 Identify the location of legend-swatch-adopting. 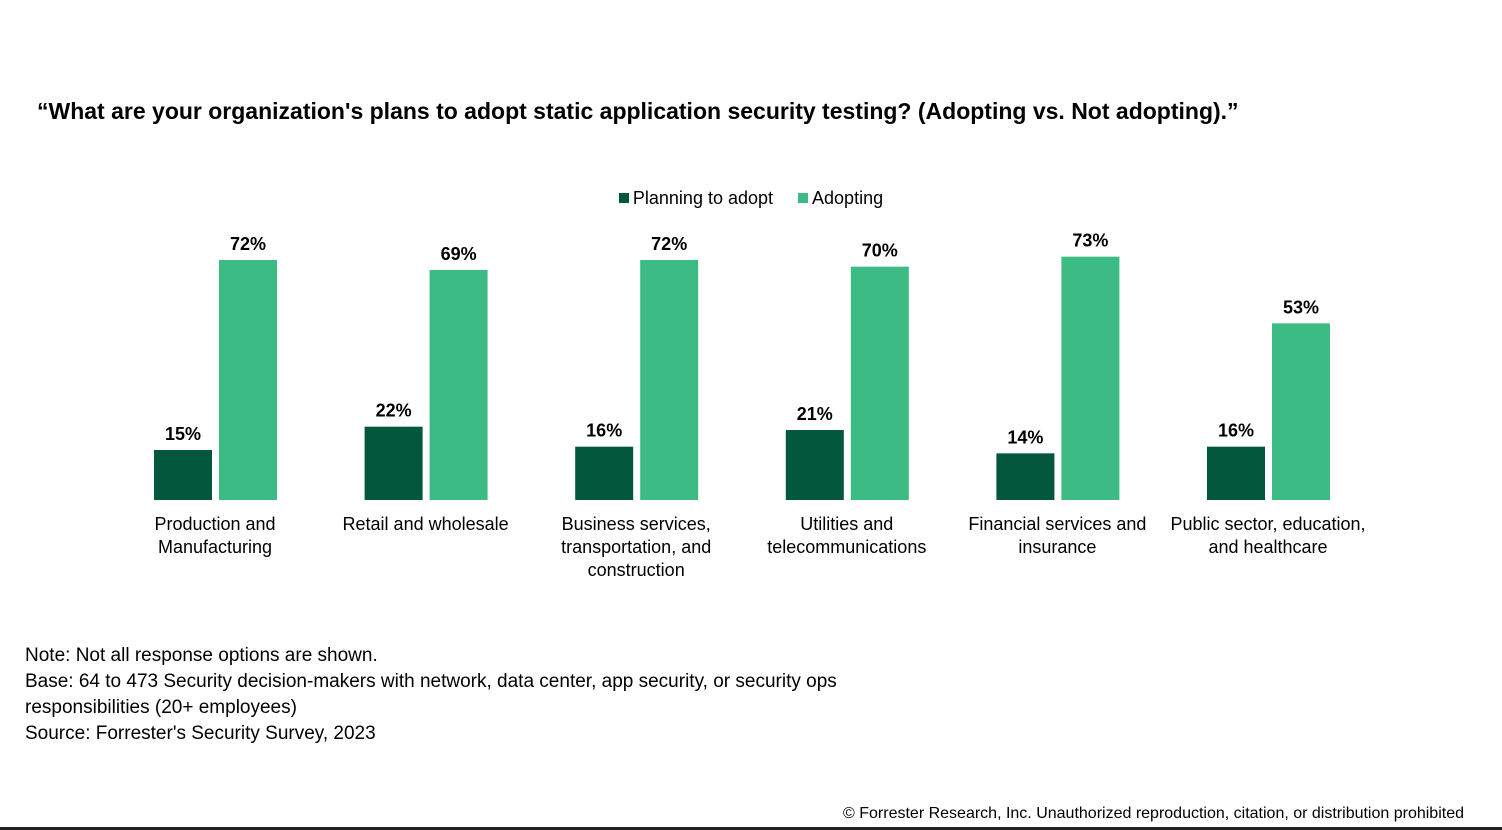
(803, 198).